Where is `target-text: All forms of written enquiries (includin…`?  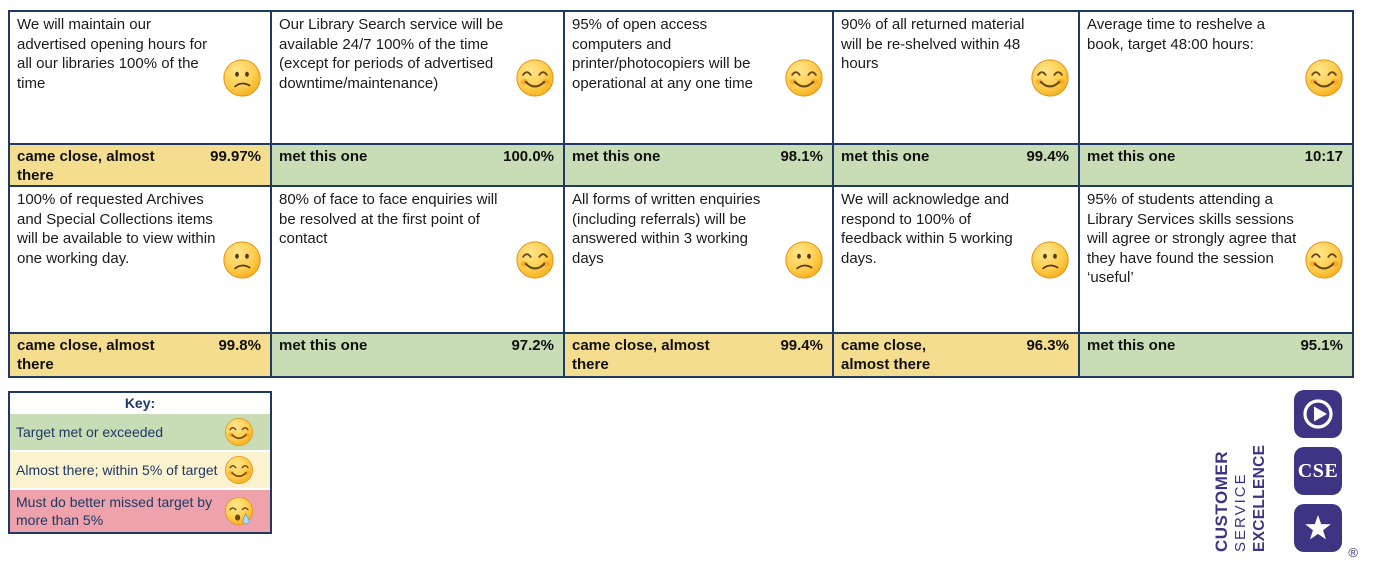
target-text: All forms of written enquiries (includin… is located at coordinates (666, 229).